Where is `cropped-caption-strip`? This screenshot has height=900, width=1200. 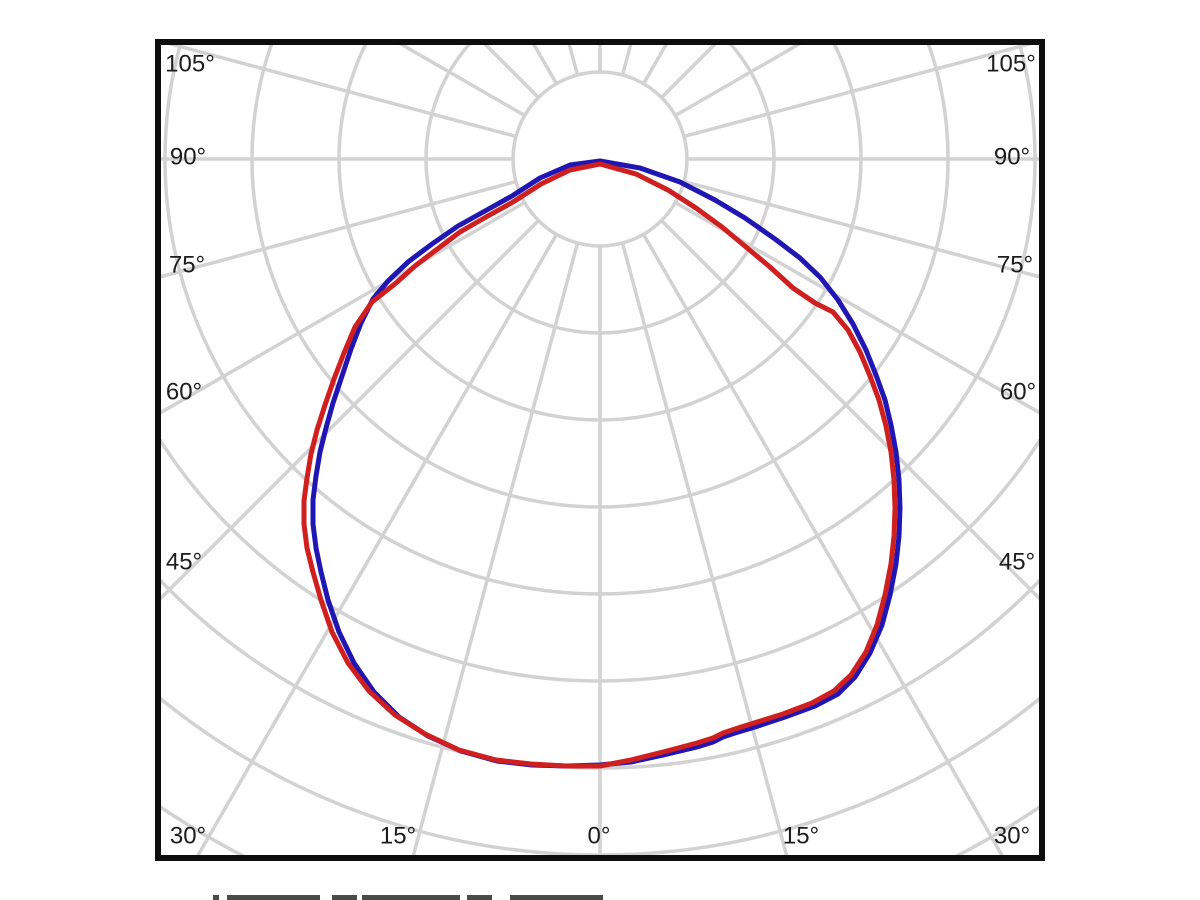 cropped-caption-strip is located at coordinates (408, 897).